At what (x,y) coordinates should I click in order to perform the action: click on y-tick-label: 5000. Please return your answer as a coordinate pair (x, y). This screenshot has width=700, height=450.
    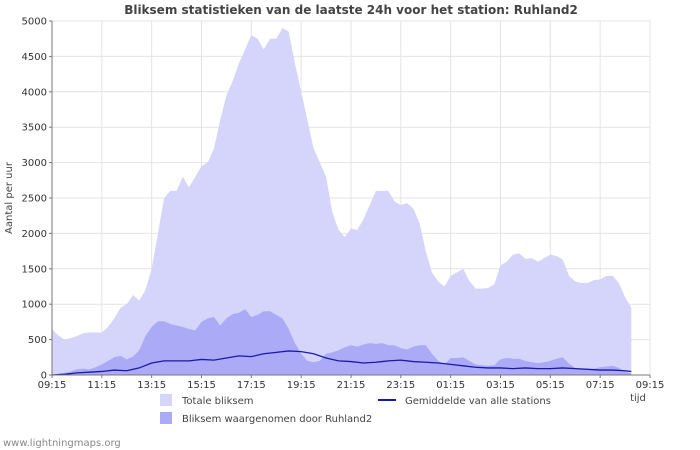
    Looking at the image, I should click on (34, 22).